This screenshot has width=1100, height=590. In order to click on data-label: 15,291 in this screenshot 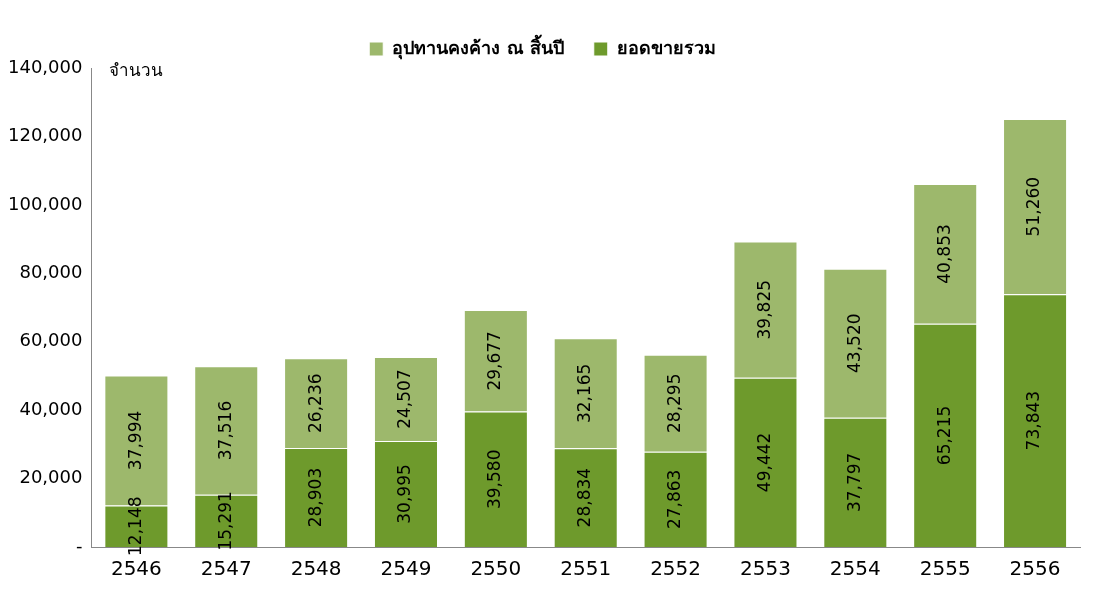, I will do `click(224, 521)`.